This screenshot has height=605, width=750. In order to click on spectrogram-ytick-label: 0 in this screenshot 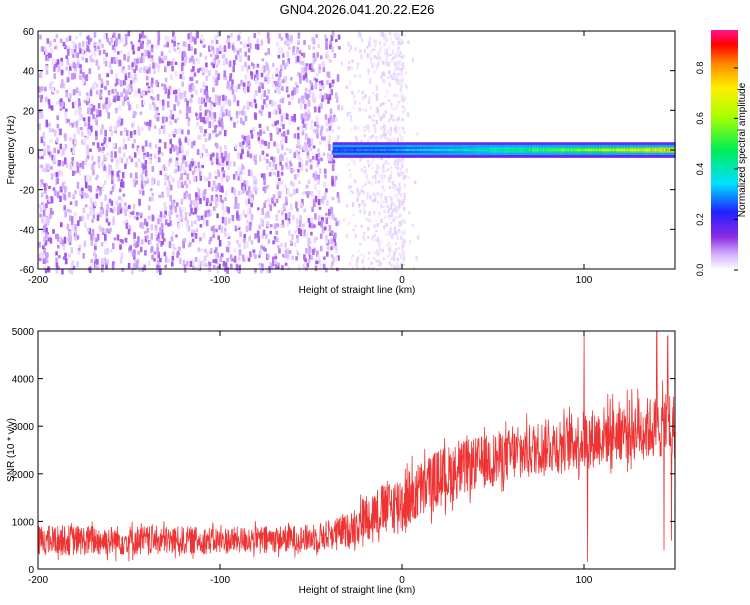, I will do `click(31, 151)`.